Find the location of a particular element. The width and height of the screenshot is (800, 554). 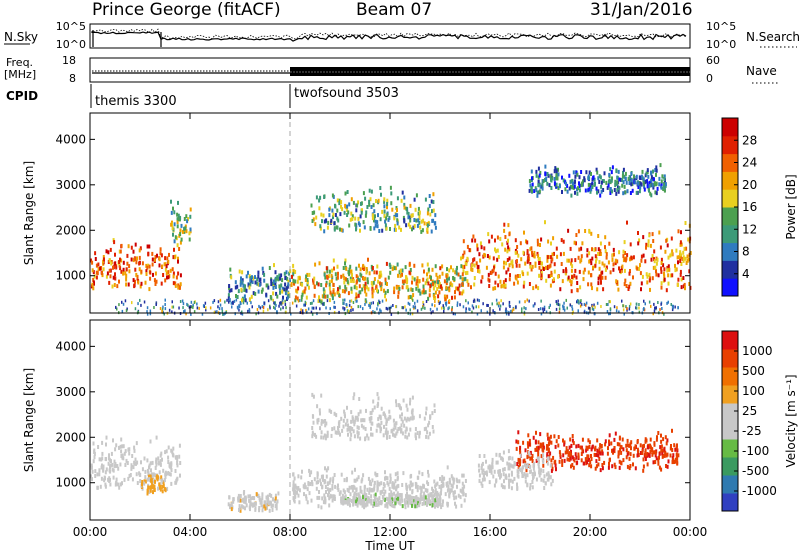

colorbar-tick-label: -1000 is located at coordinates (759, 491).